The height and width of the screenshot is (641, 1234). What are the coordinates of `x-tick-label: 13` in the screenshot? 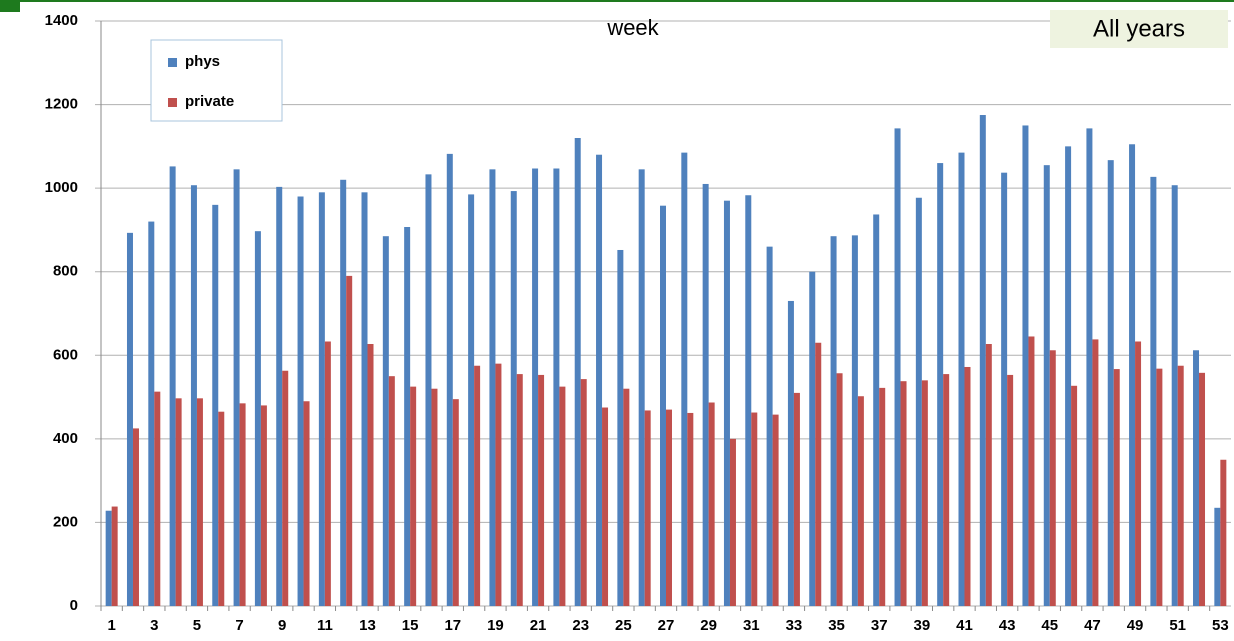 It's located at (367, 625).